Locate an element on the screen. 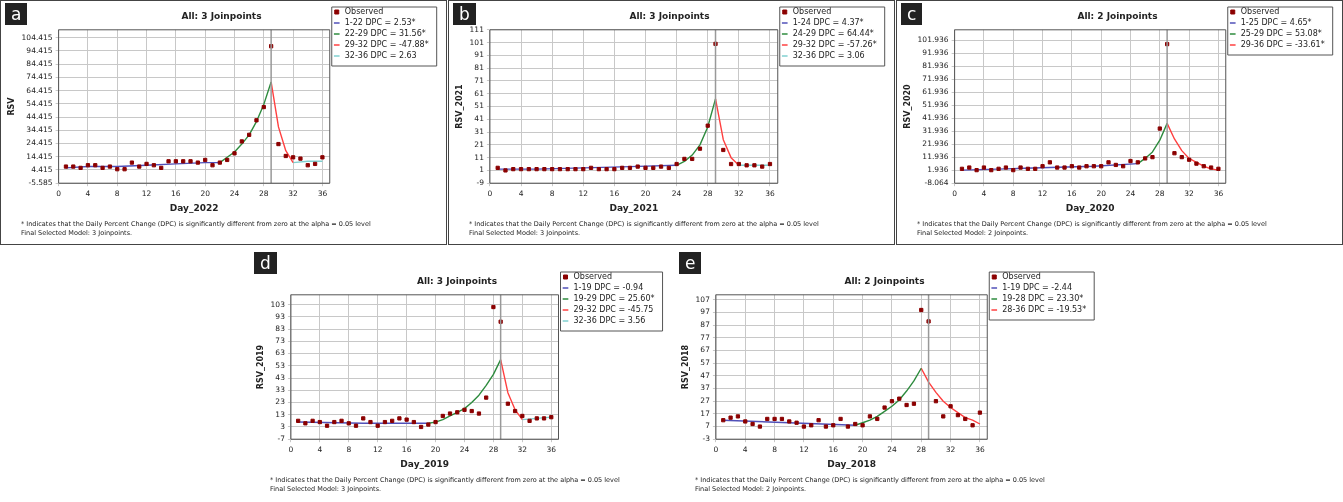  legend-label: 1-22 DPC = 2.53* is located at coordinates (380, 23).